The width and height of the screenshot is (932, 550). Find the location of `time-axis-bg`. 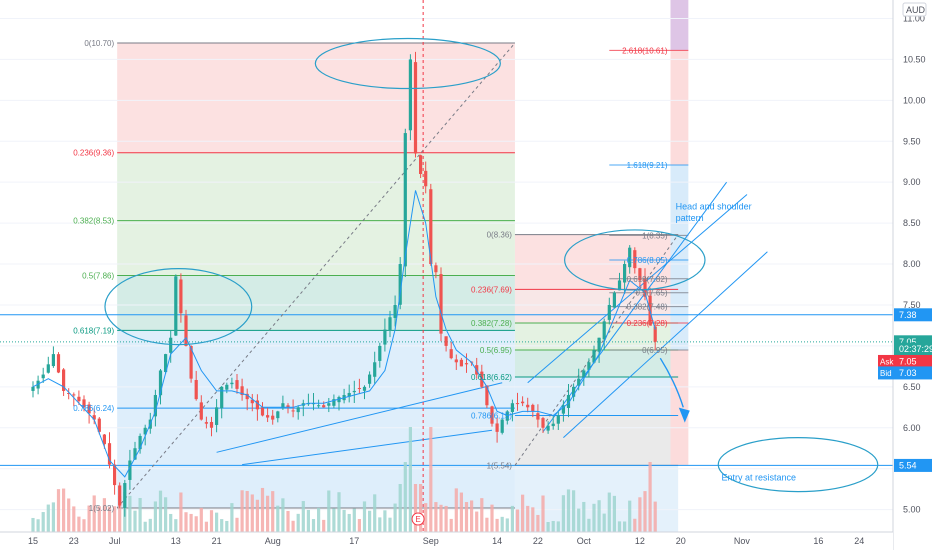

time-axis-bg is located at coordinates (446, 541).